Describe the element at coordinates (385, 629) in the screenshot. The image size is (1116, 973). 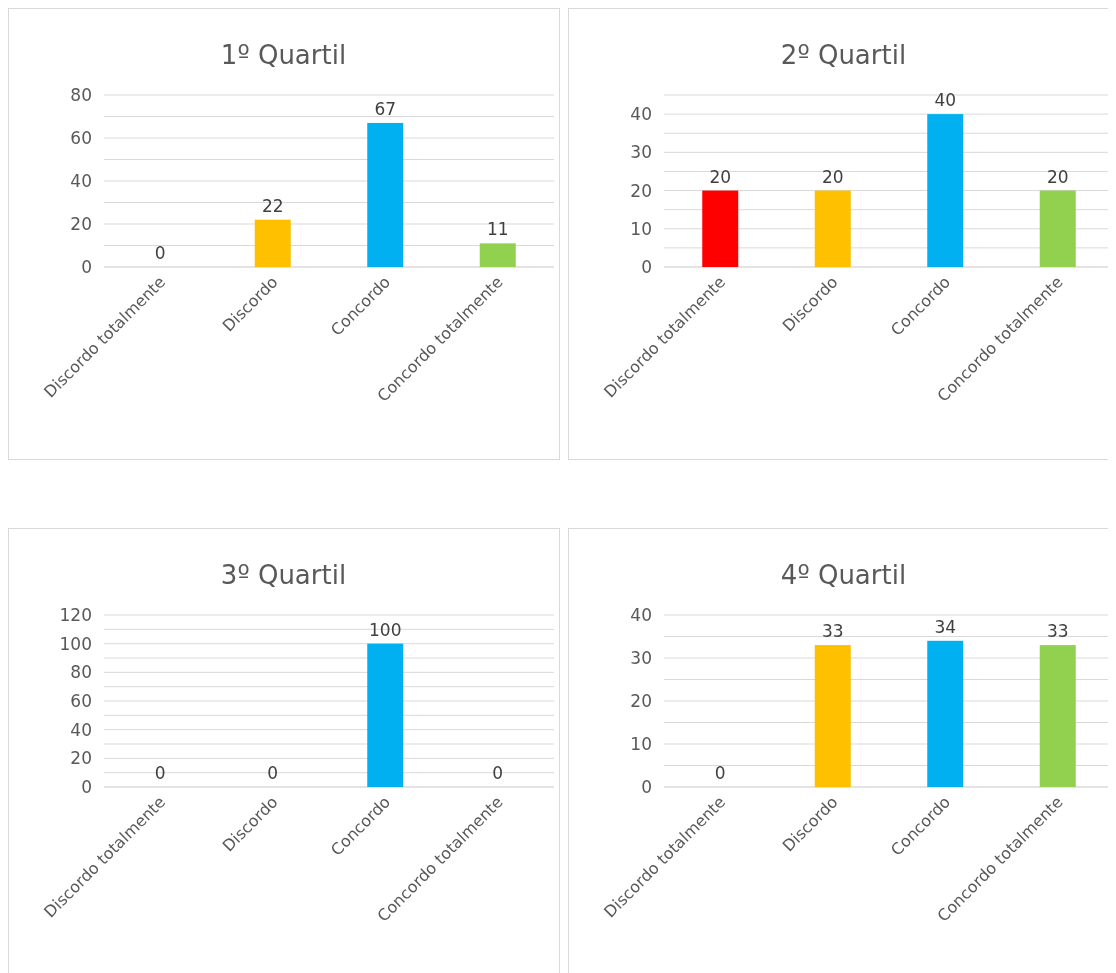
I see `data-label: 100` at that location.